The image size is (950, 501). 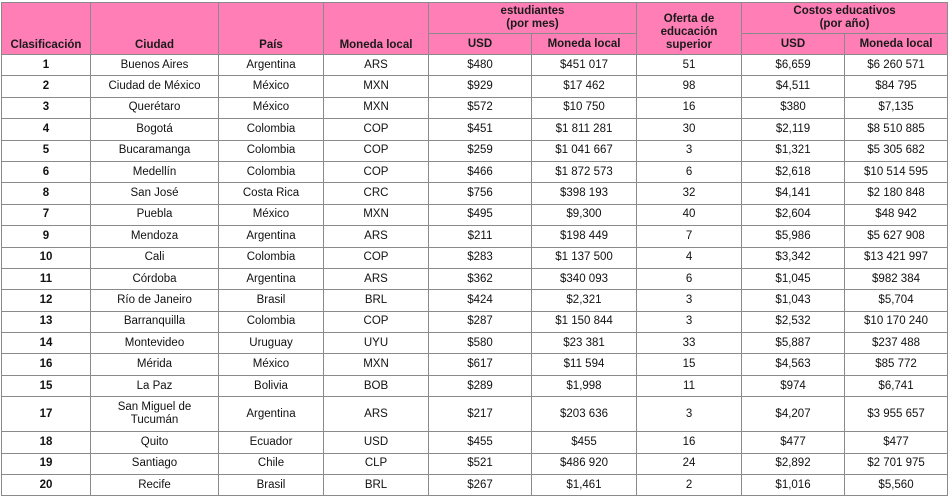 I want to click on rank-cell: 7, so click(x=46, y=215).